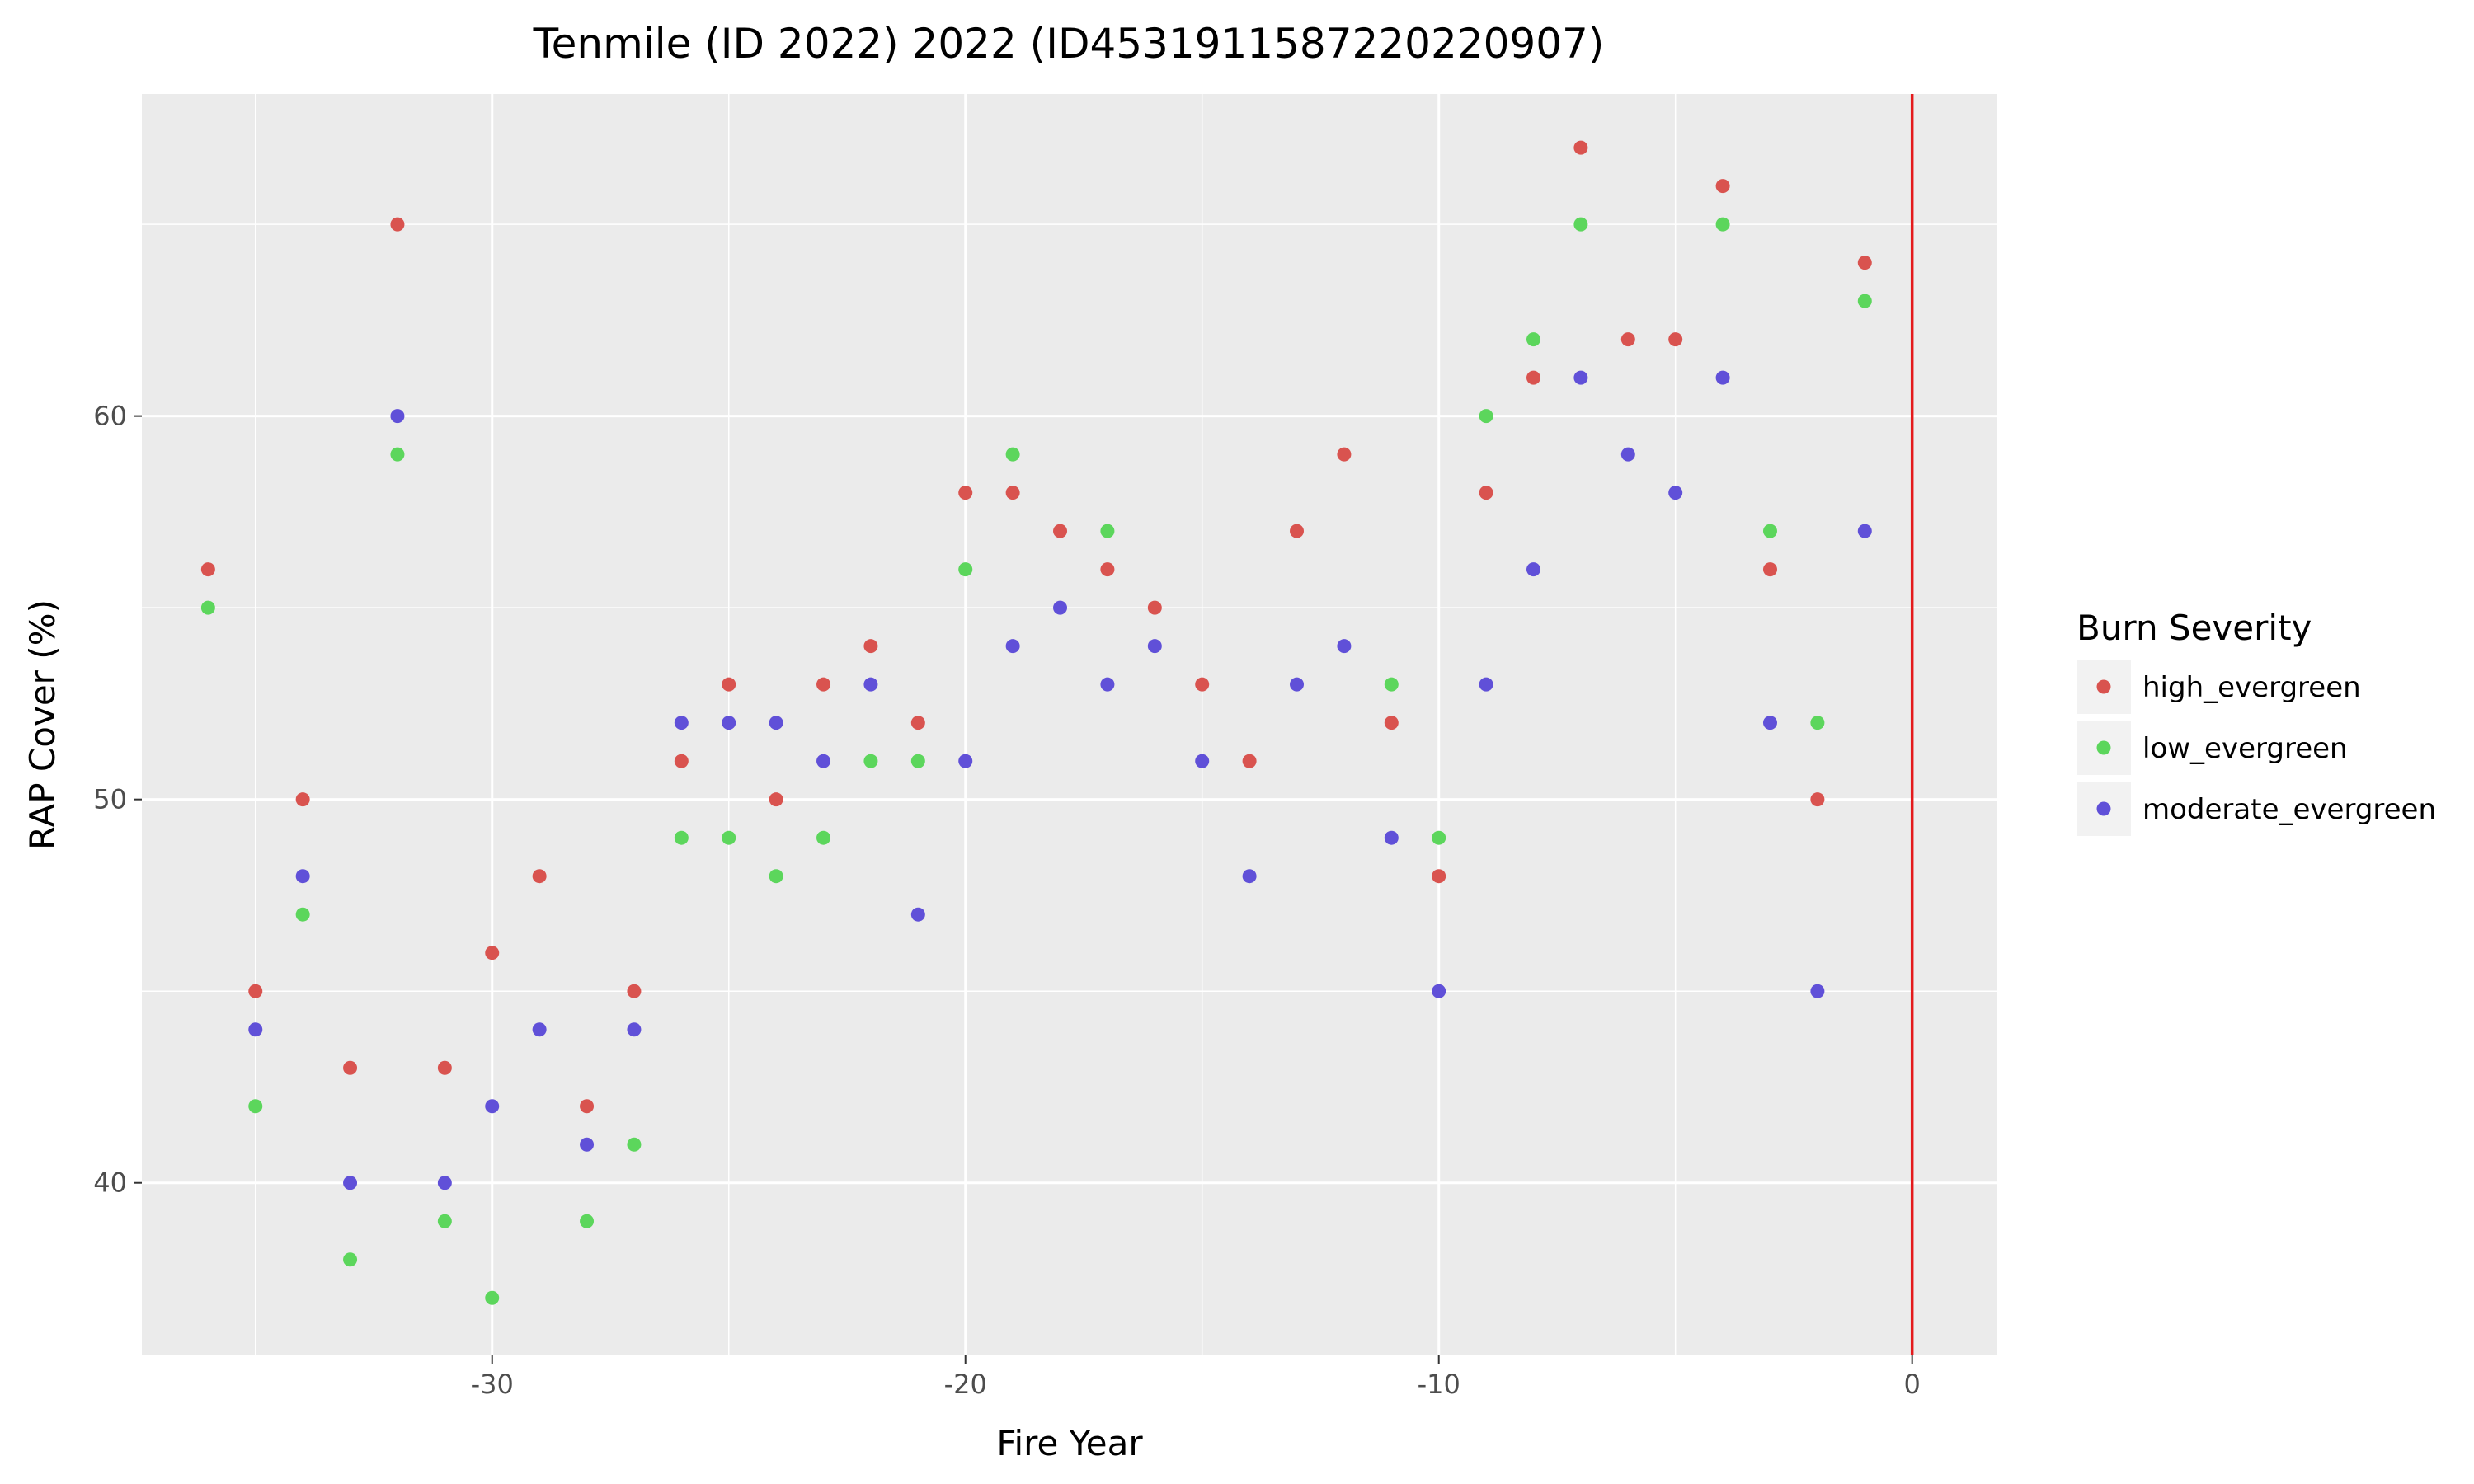 This screenshot has height=1484, width=2474. I want to click on legend-title: Burn Severity, so click(2194, 628).